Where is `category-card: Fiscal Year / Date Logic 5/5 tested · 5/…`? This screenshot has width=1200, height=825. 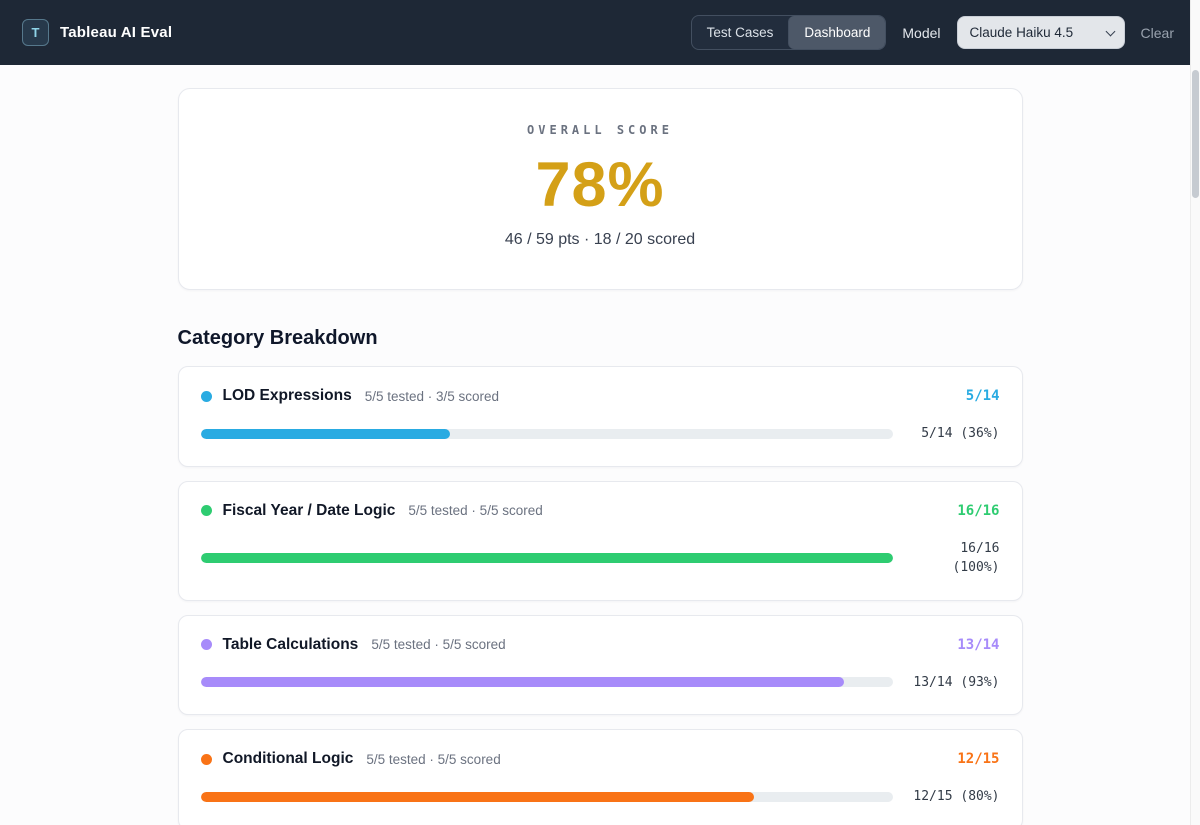 category-card: Fiscal Year / Date Logic 5/5 tested · 5/… is located at coordinates (600, 540).